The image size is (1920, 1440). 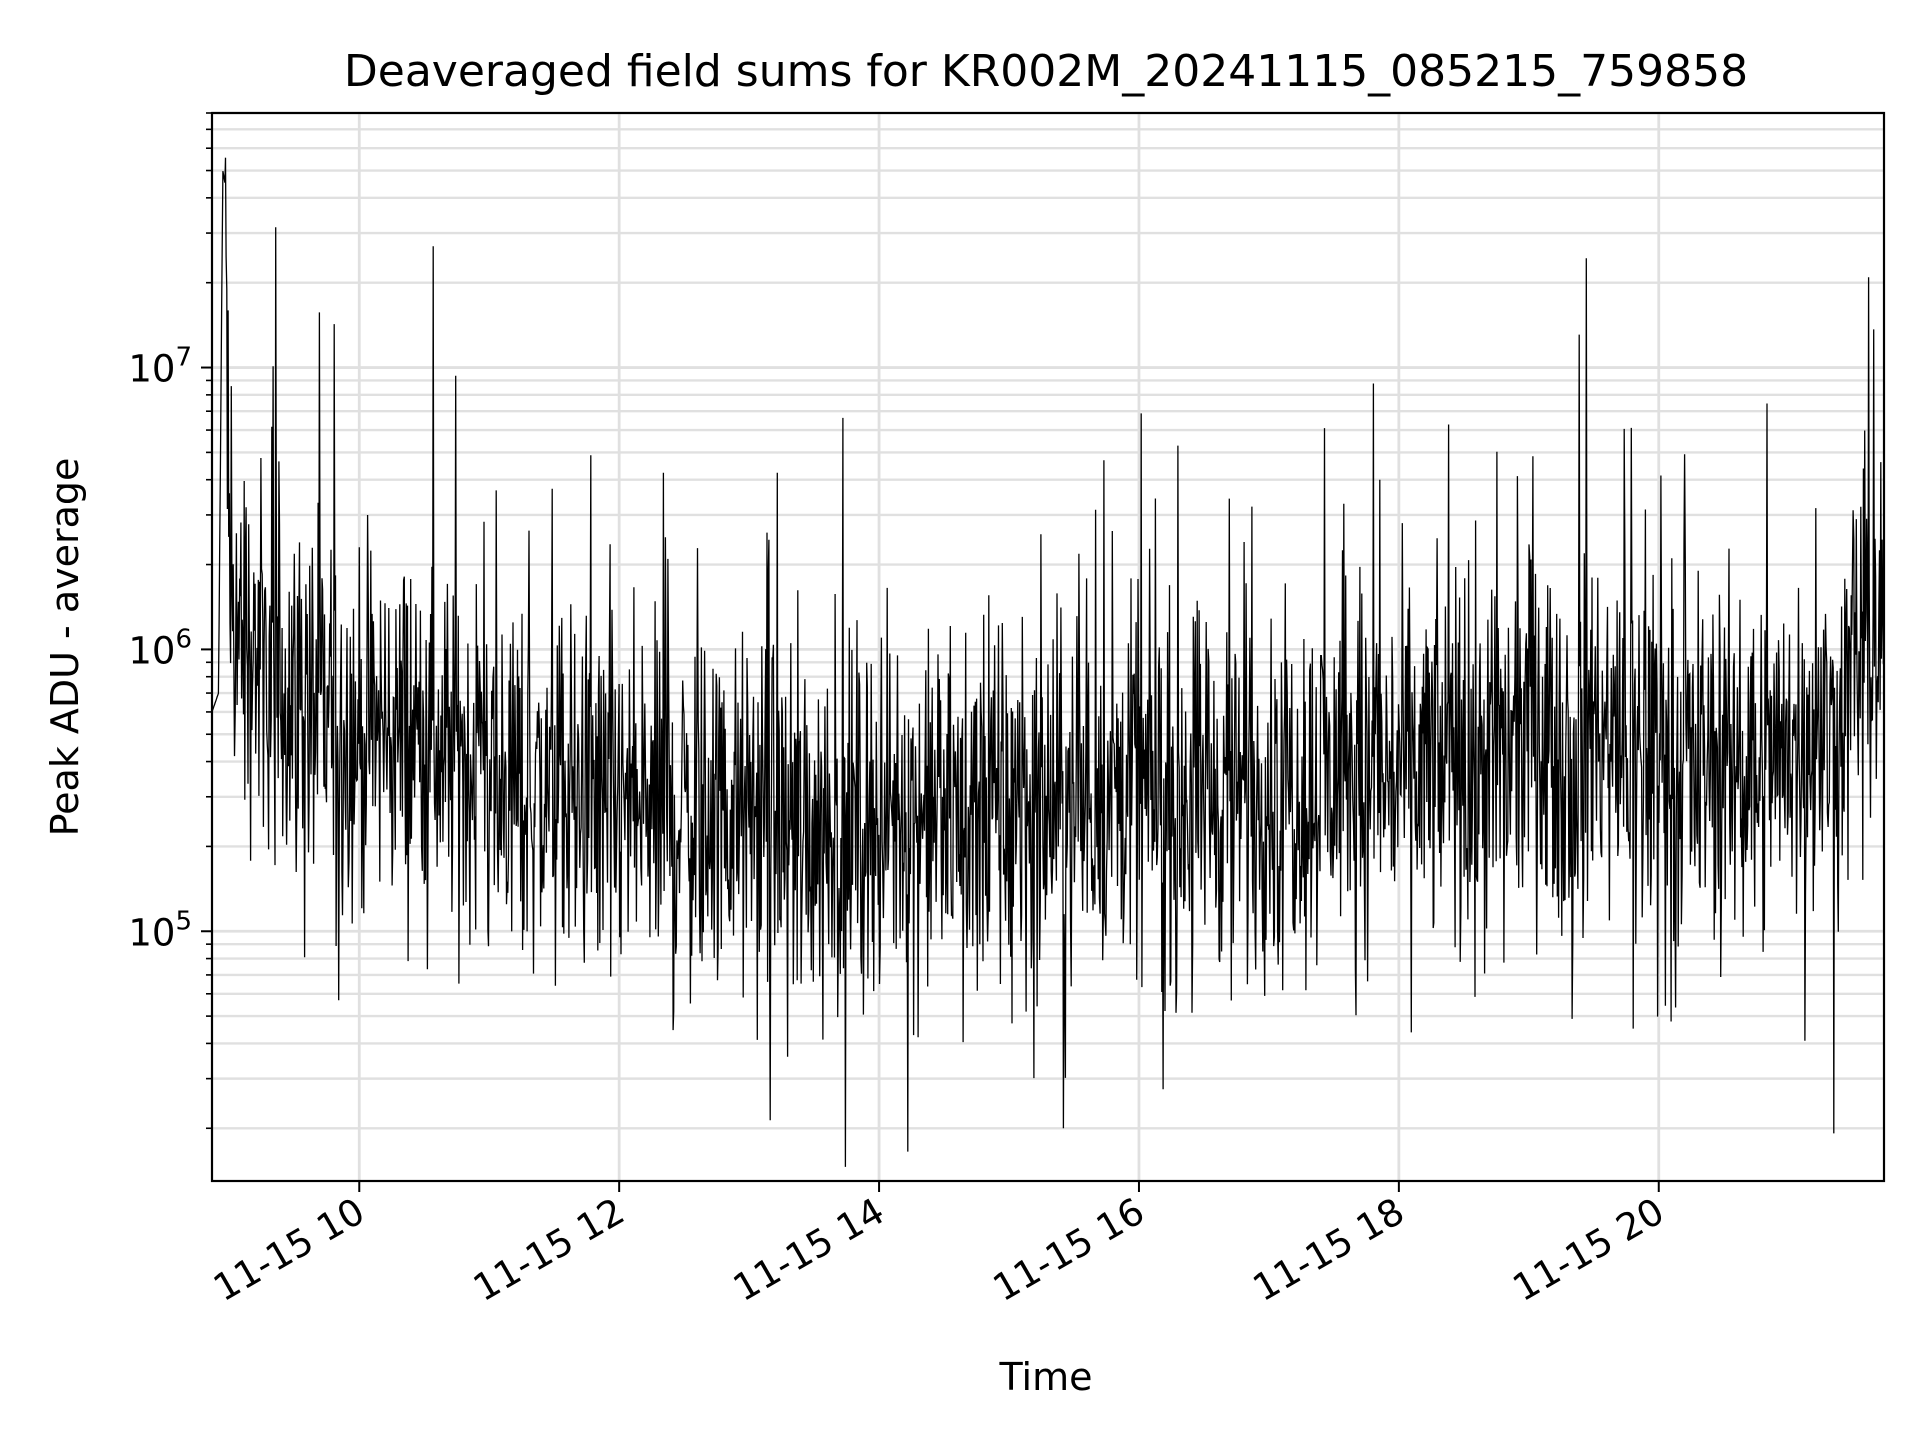 What do you see at coordinates (1046, 1377) in the screenshot?
I see `x-axis-label: Time` at bounding box center [1046, 1377].